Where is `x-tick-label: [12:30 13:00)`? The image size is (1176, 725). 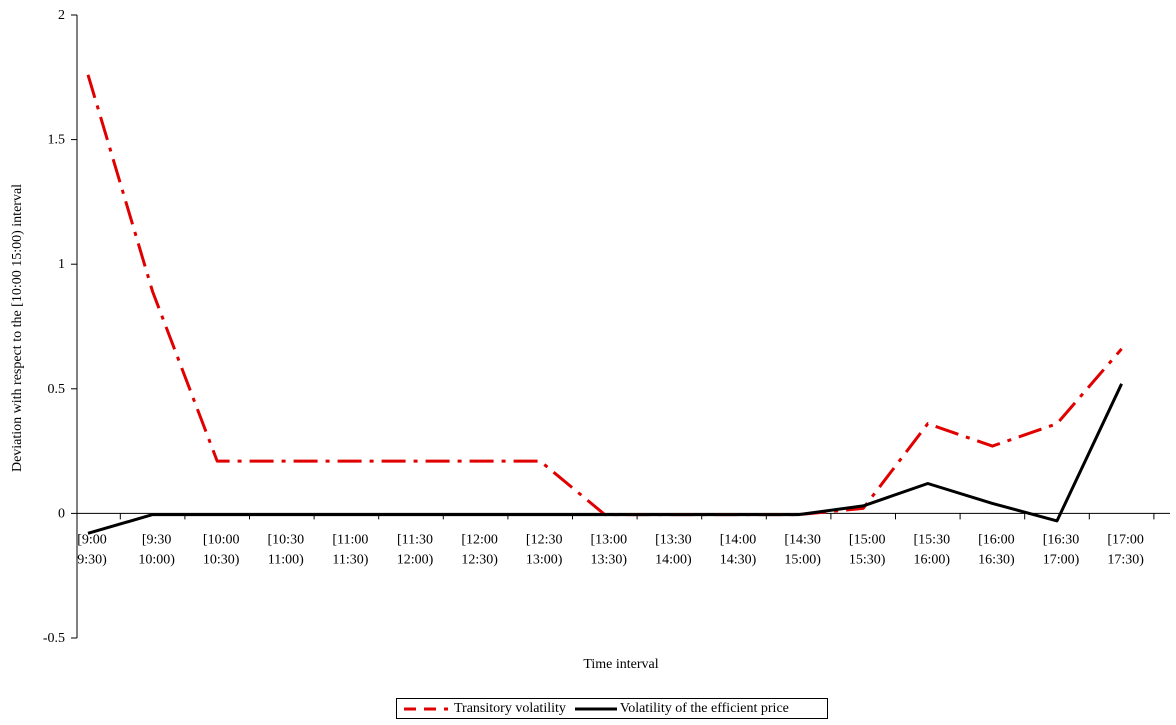 x-tick-label: [12:30 13:00) is located at coordinates (544, 549).